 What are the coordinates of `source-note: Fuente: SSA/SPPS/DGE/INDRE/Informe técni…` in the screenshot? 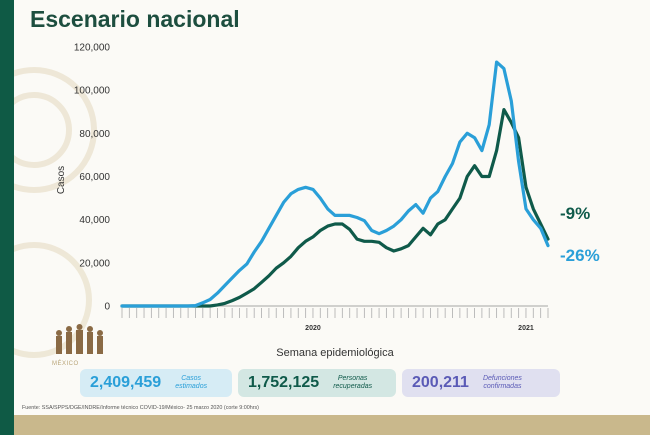 It's located at (140, 408).